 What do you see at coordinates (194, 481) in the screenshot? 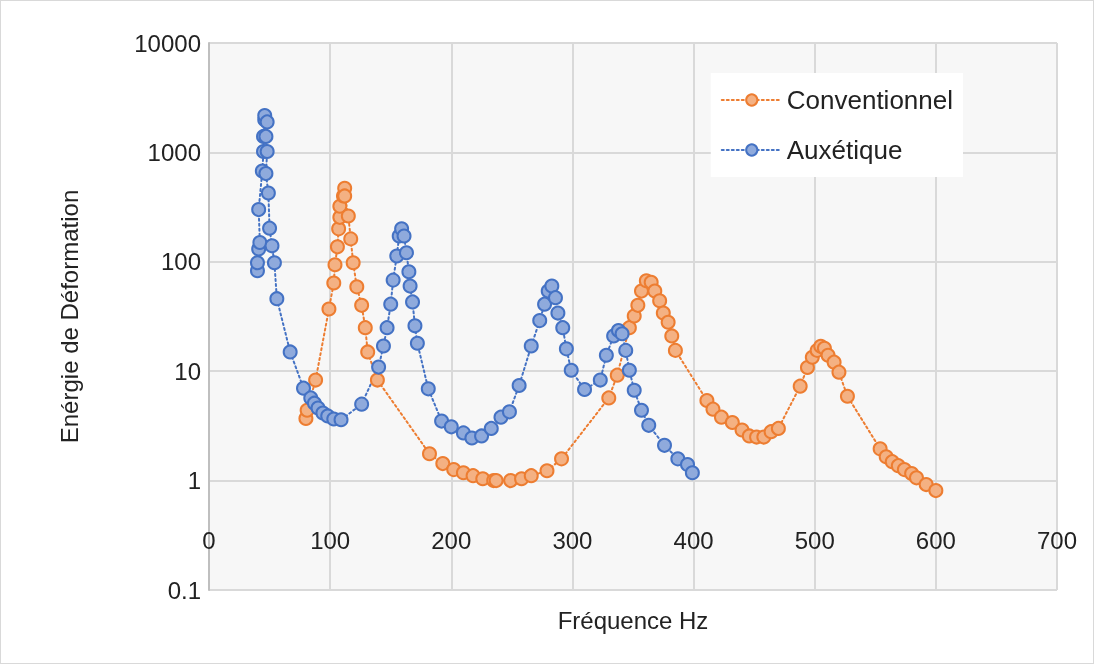
I see `y-tick-label: 1` at bounding box center [194, 481].